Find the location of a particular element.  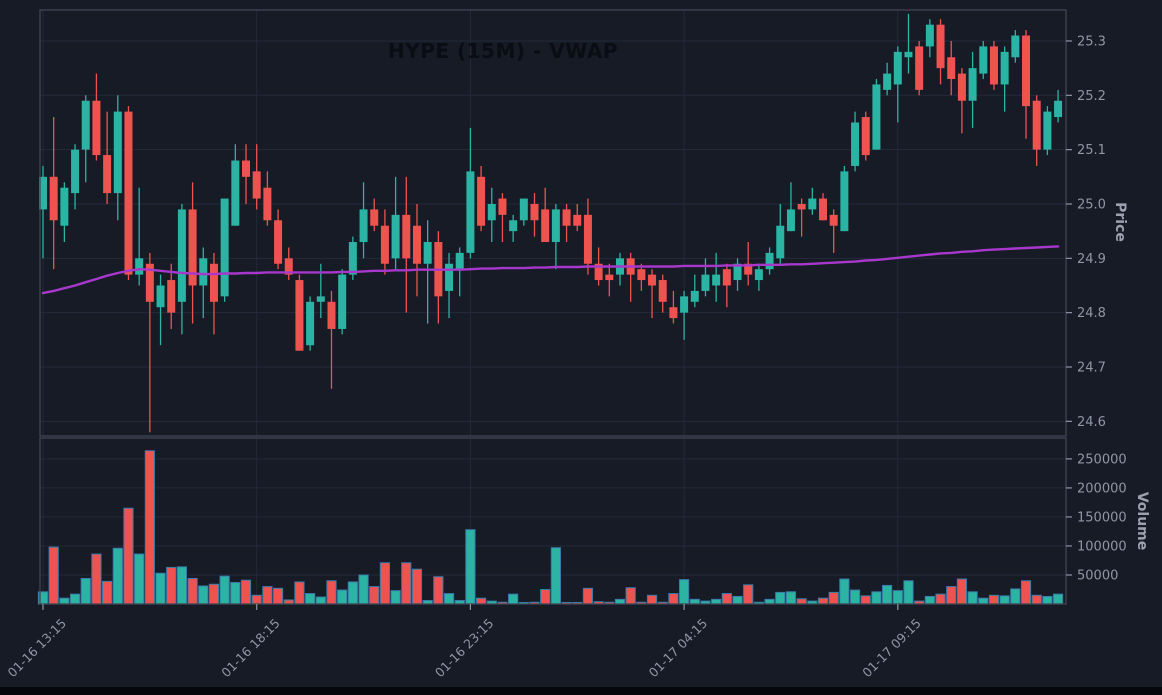

price-tick-label: 25.2 is located at coordinates (1091, 96).